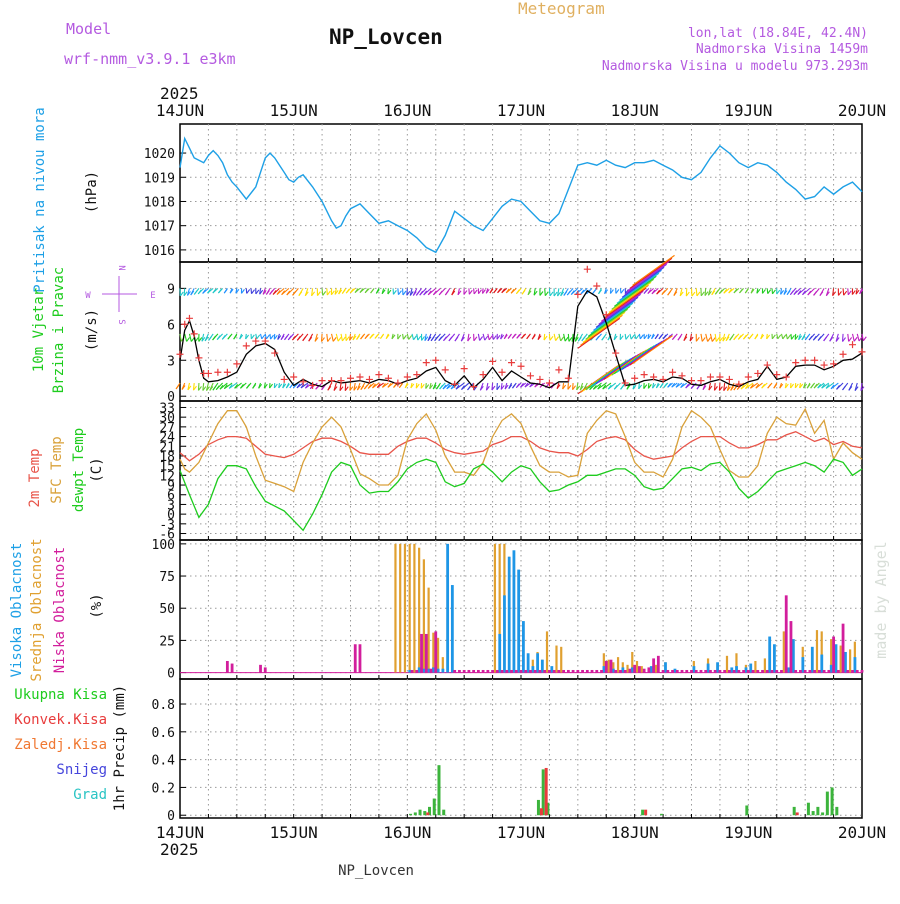 This screenshot has height=904, width=900. Describe the element at coordinates (735, 66) in the screenshot. I see `model-elevation-label: Nadmorska Visina u modelu 973.293m` at that location.